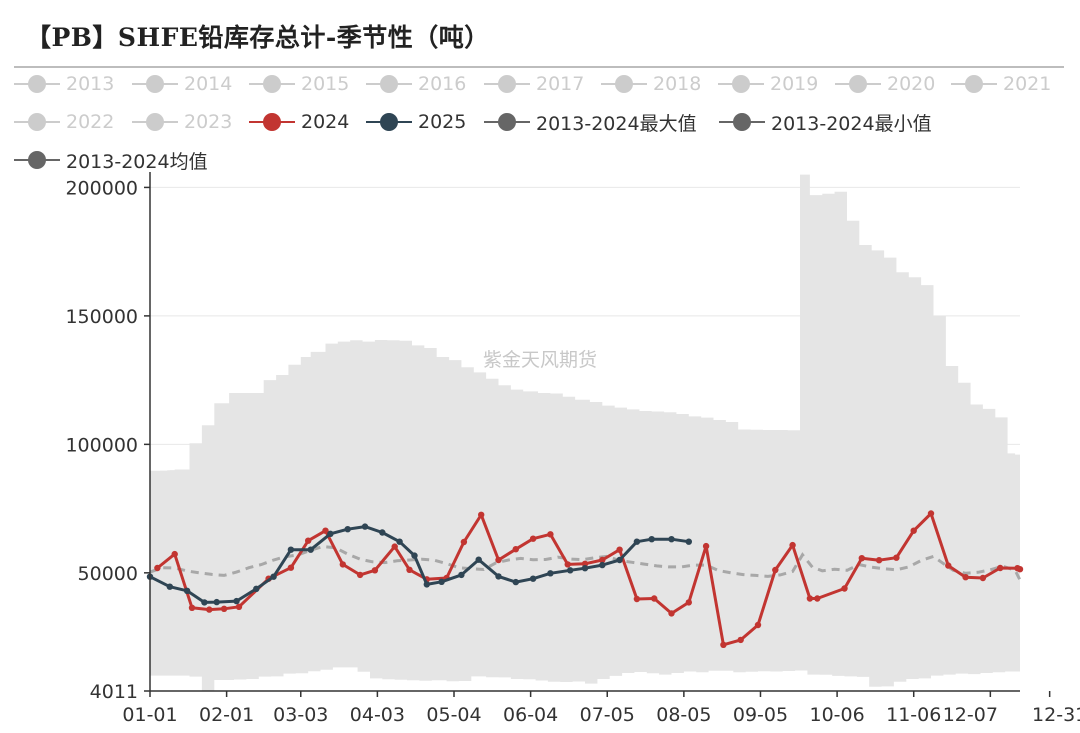 The width and height of the screenshot is (1080, 733). What do you see at coordinates (911, 84) in the screenshot?
I see `legend-label: 2020` at bounding box center [911, 84].